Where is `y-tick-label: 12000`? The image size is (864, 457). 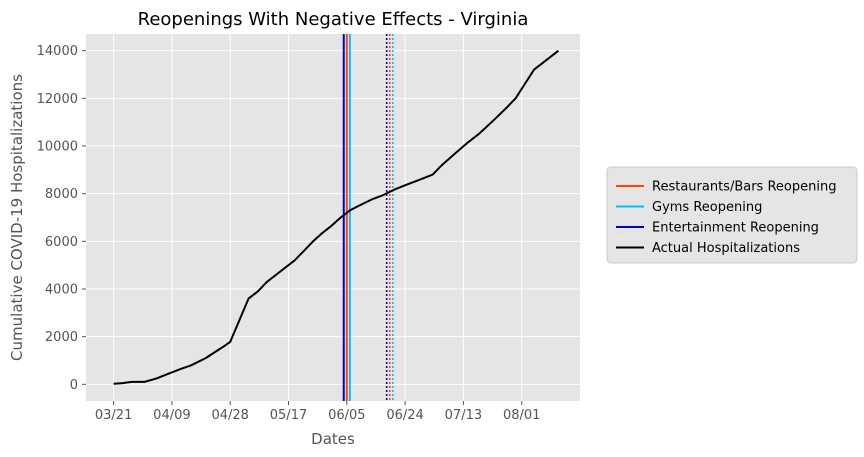
y-tick-label: 12000 is located at coordinates (57, 99).